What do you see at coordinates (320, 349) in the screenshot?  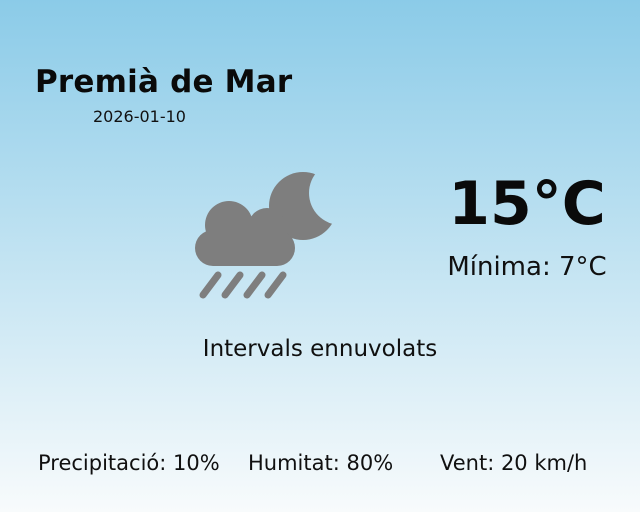 I see `weather-condition: Intervals ennuvolats` at bounding box center [320, 349].